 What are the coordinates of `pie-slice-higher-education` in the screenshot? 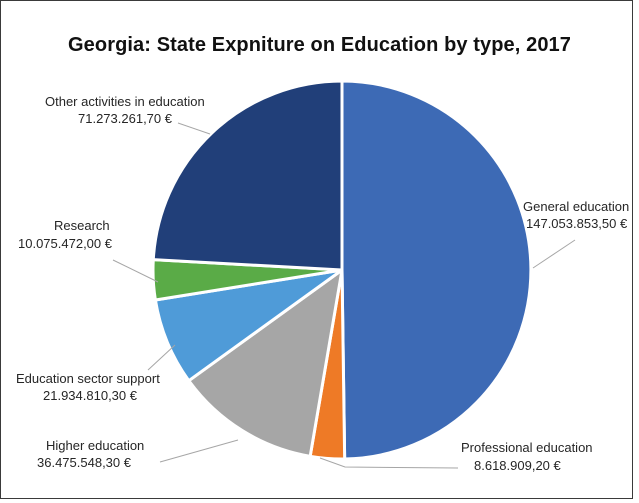 It's located at (265, 363).